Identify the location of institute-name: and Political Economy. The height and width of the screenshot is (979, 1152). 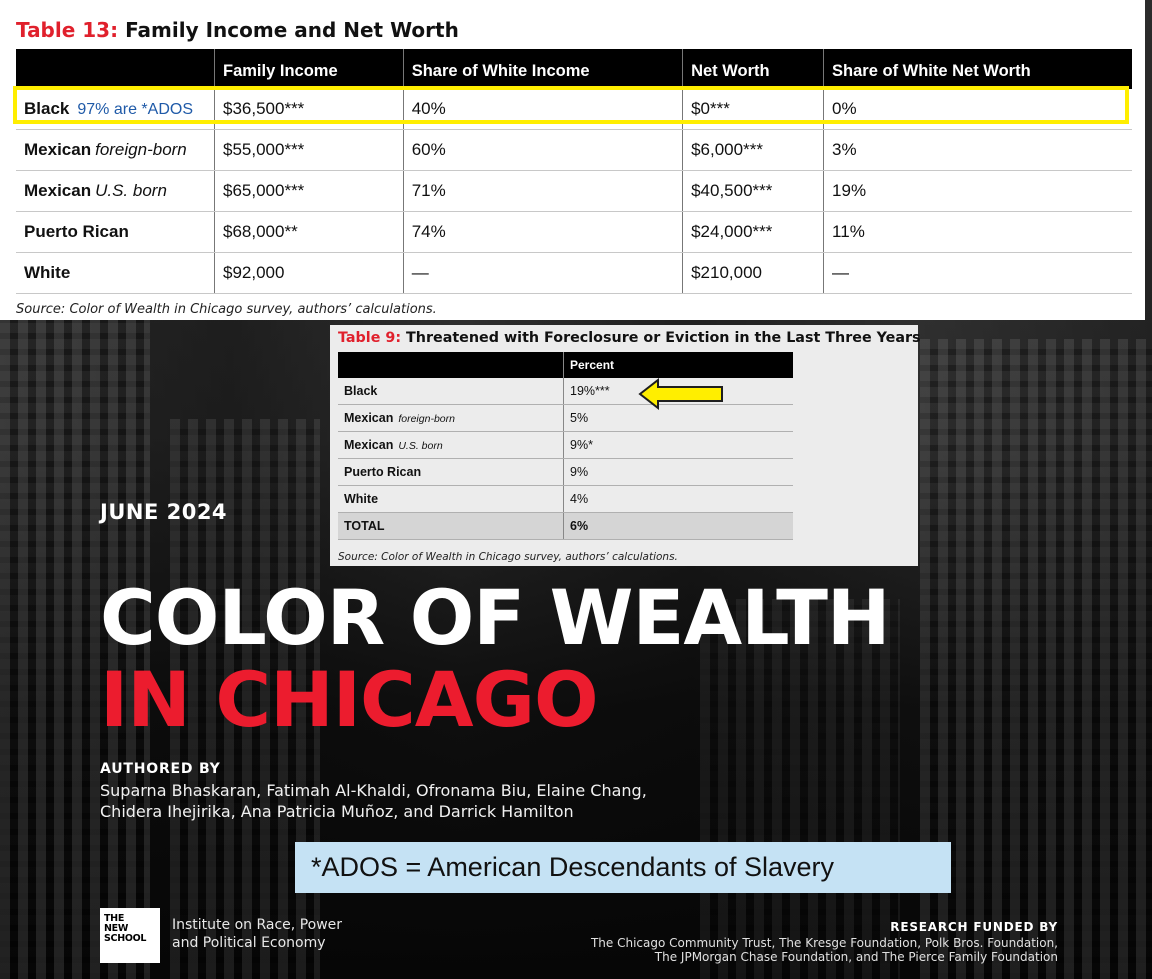
(249, 943).